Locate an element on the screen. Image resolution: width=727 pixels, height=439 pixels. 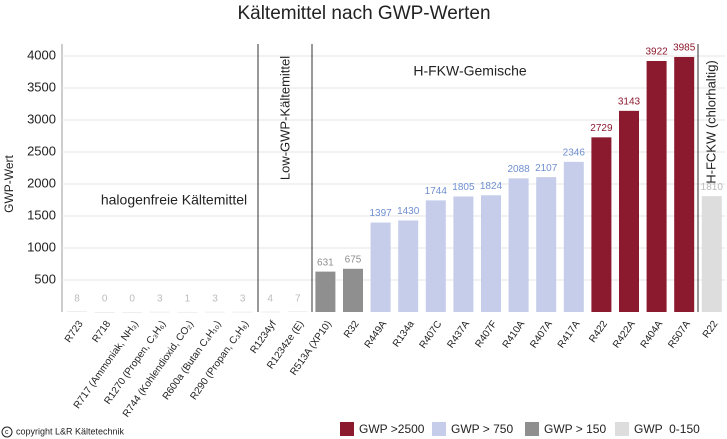
value-label: 1805 is located at coordinates (463, 187).